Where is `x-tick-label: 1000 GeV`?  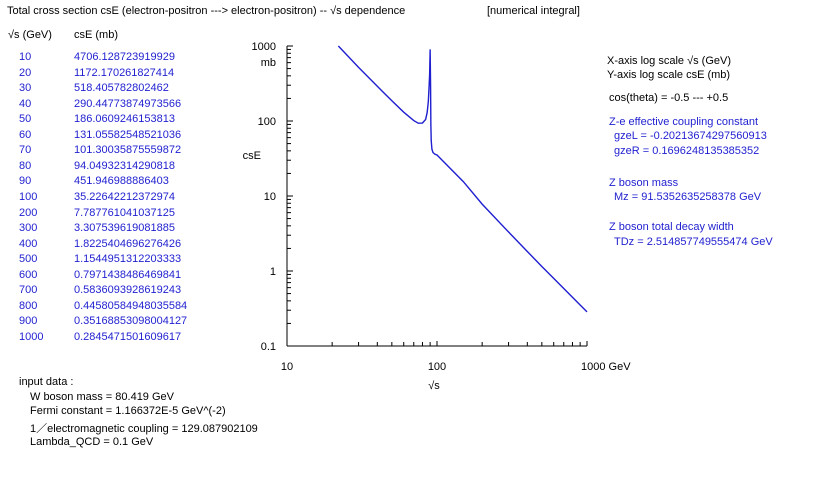
x-tick-label: 1000 GeV is located at coordinates (606, 367).